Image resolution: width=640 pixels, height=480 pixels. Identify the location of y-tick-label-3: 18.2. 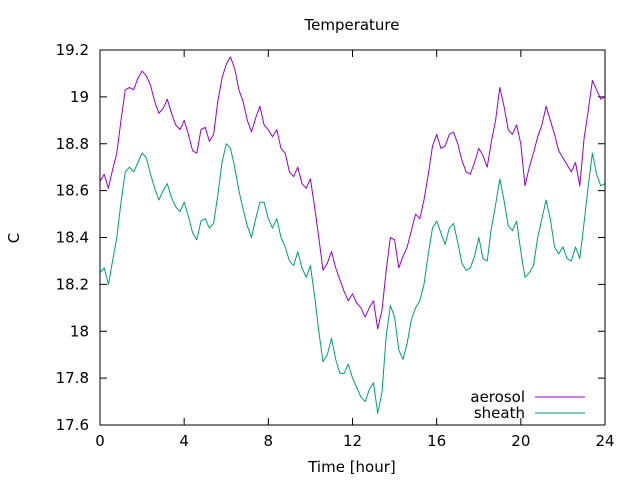
(72, 284).